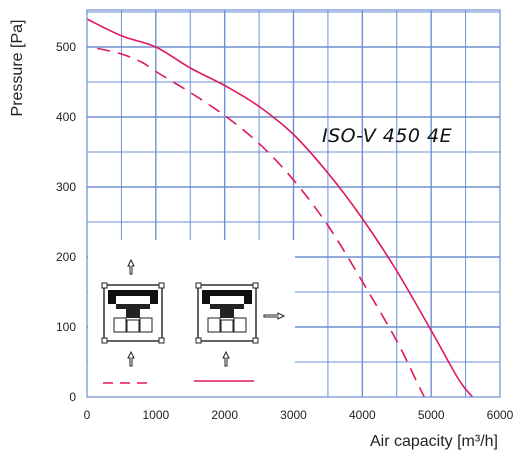 Image resolution: width=517 pixels, height=452 pixels. I want to click on y-tick-label: 100, so click(66, 327).